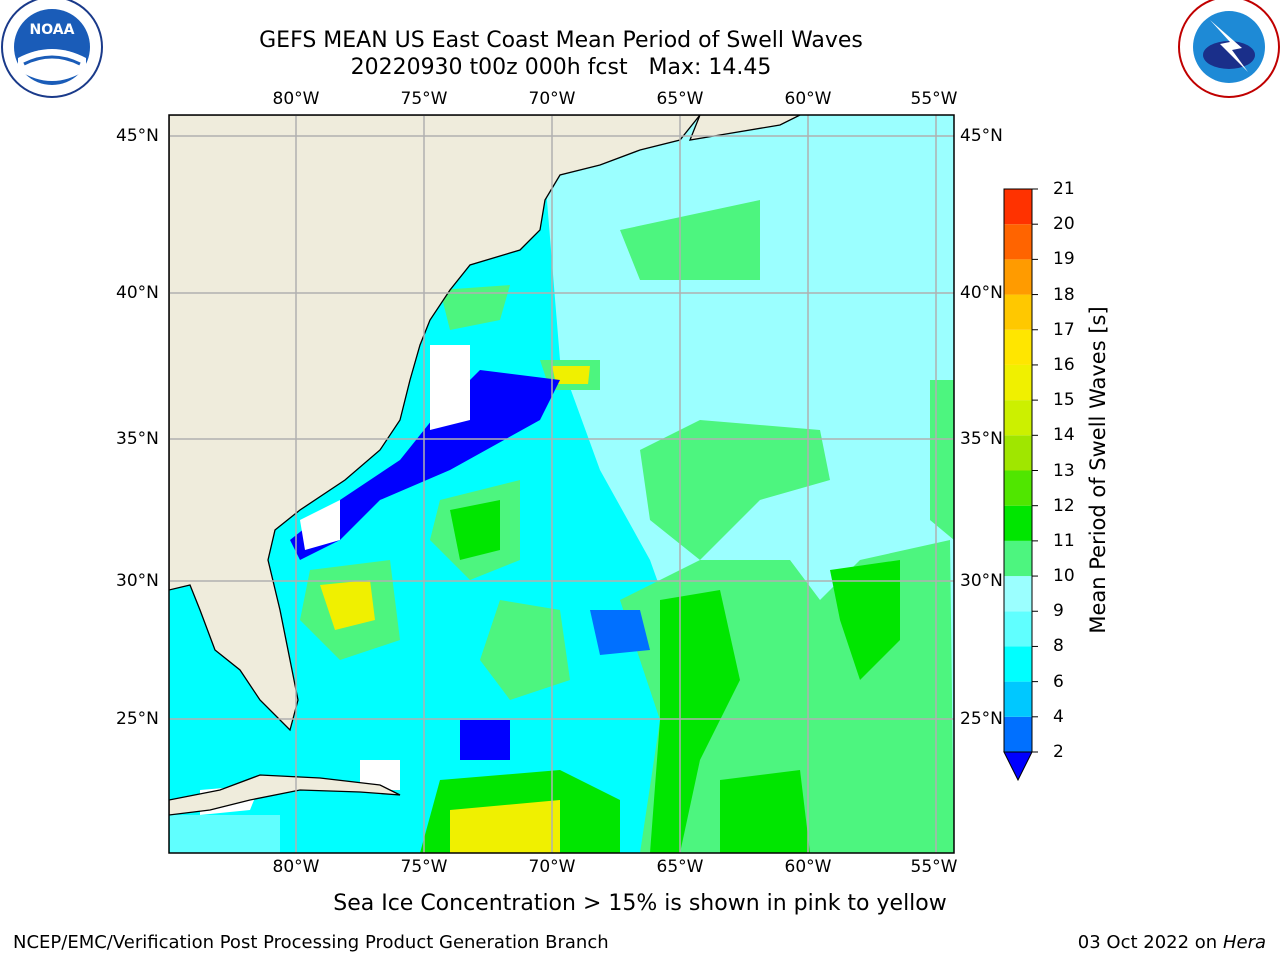 This screenshot has width=1280, height=960. Describe the element at coordinates (1064, 259) in the screenshot. I see `colorbar-tick-label: 19` at that location.